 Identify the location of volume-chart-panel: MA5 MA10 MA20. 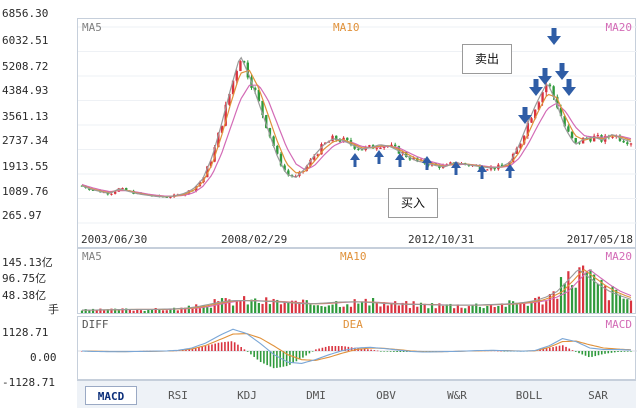
(356, 281).